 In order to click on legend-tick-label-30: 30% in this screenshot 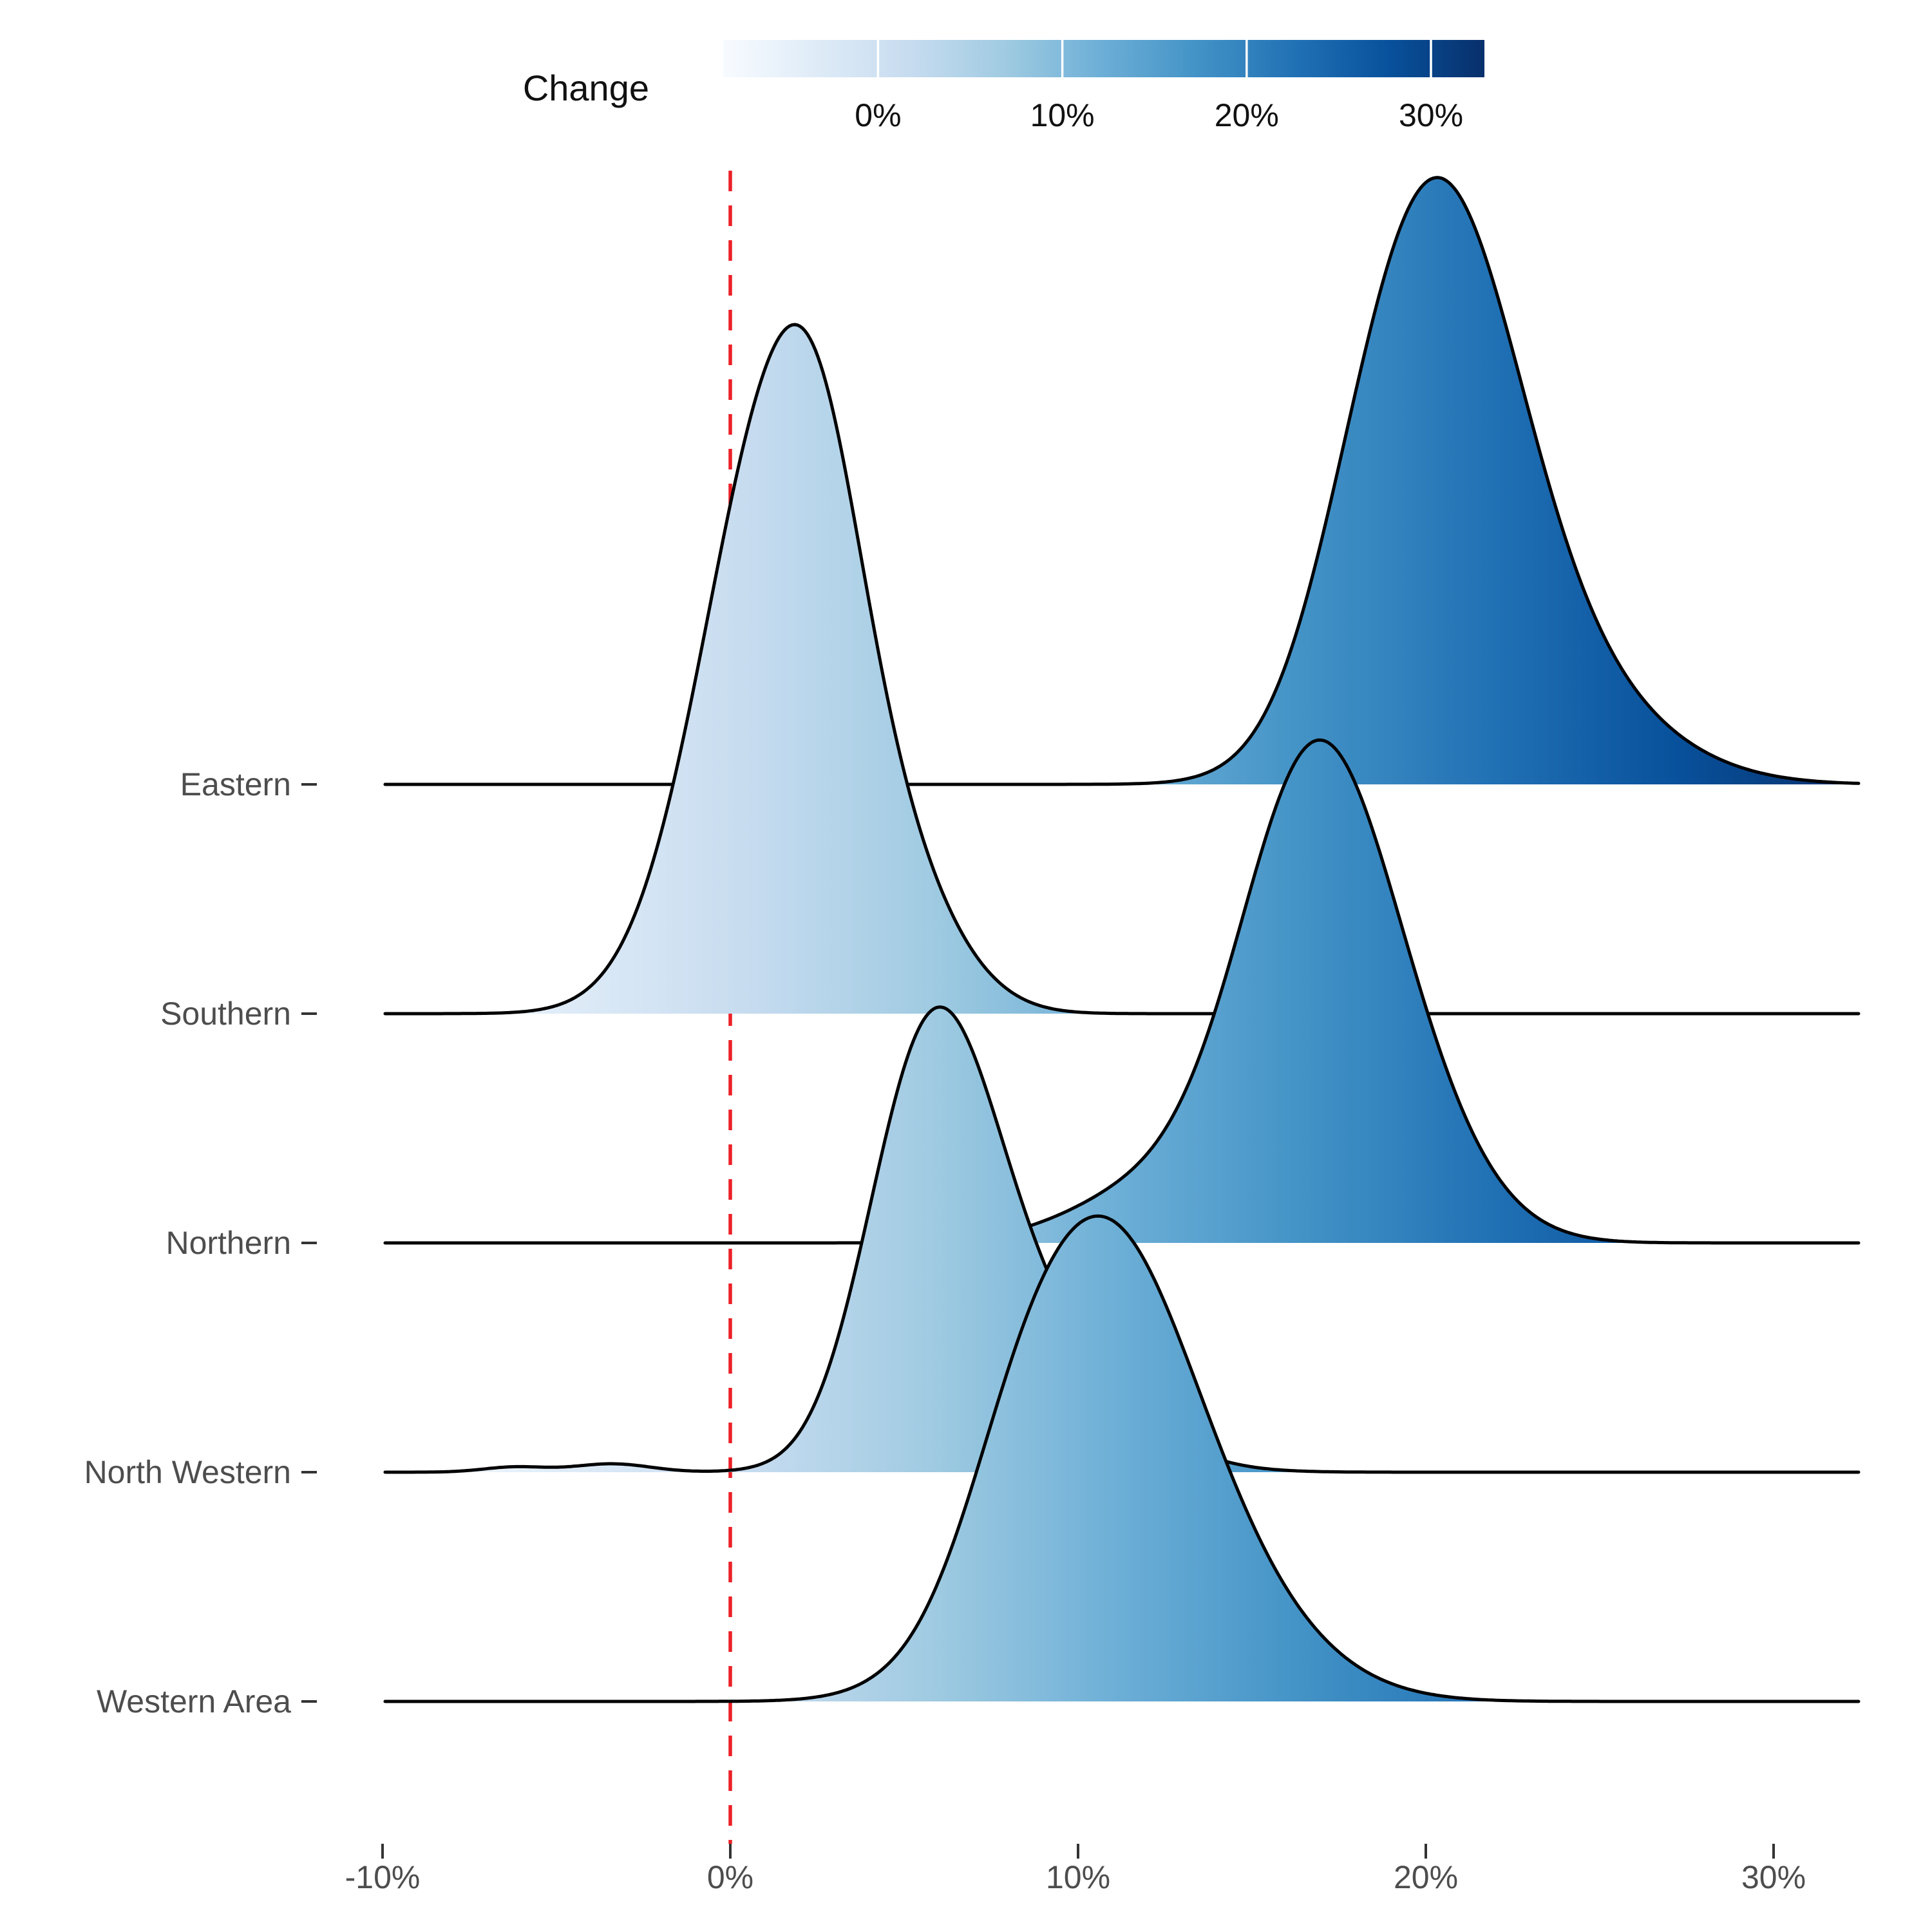, I will do `click(1431, 115)`.